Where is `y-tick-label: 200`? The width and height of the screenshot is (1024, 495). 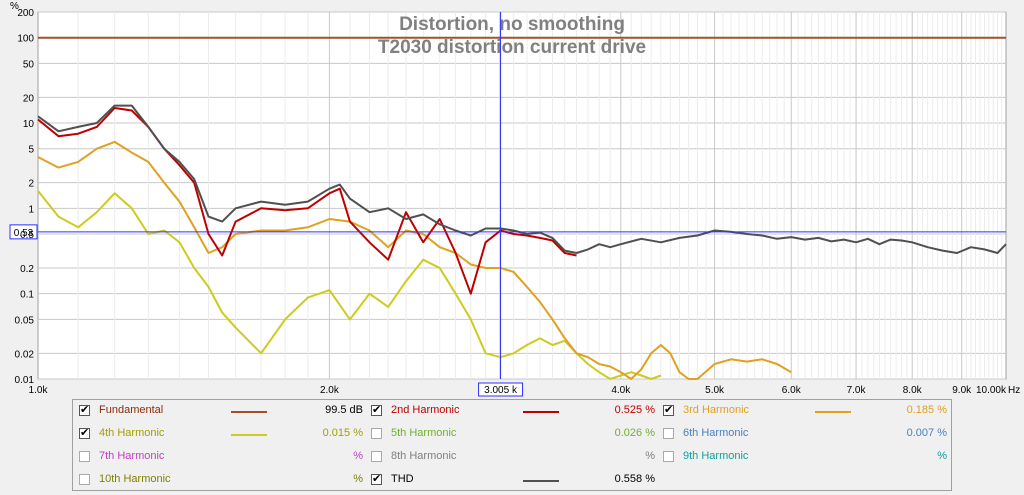 y-tick-label: 200 is located at coordinates (25, 13).